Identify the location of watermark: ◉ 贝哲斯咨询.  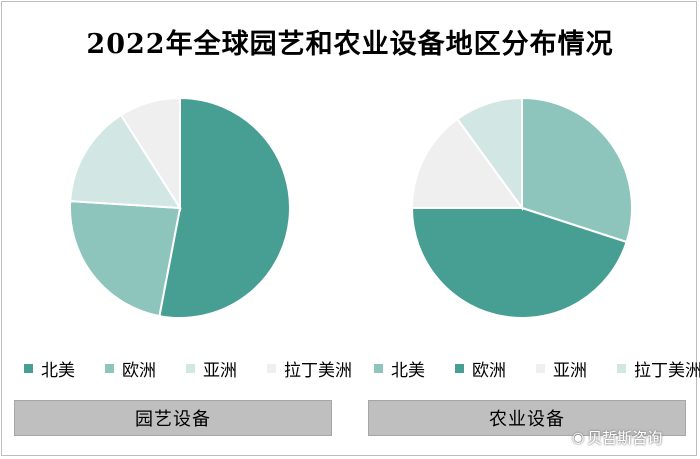
(617, 437).